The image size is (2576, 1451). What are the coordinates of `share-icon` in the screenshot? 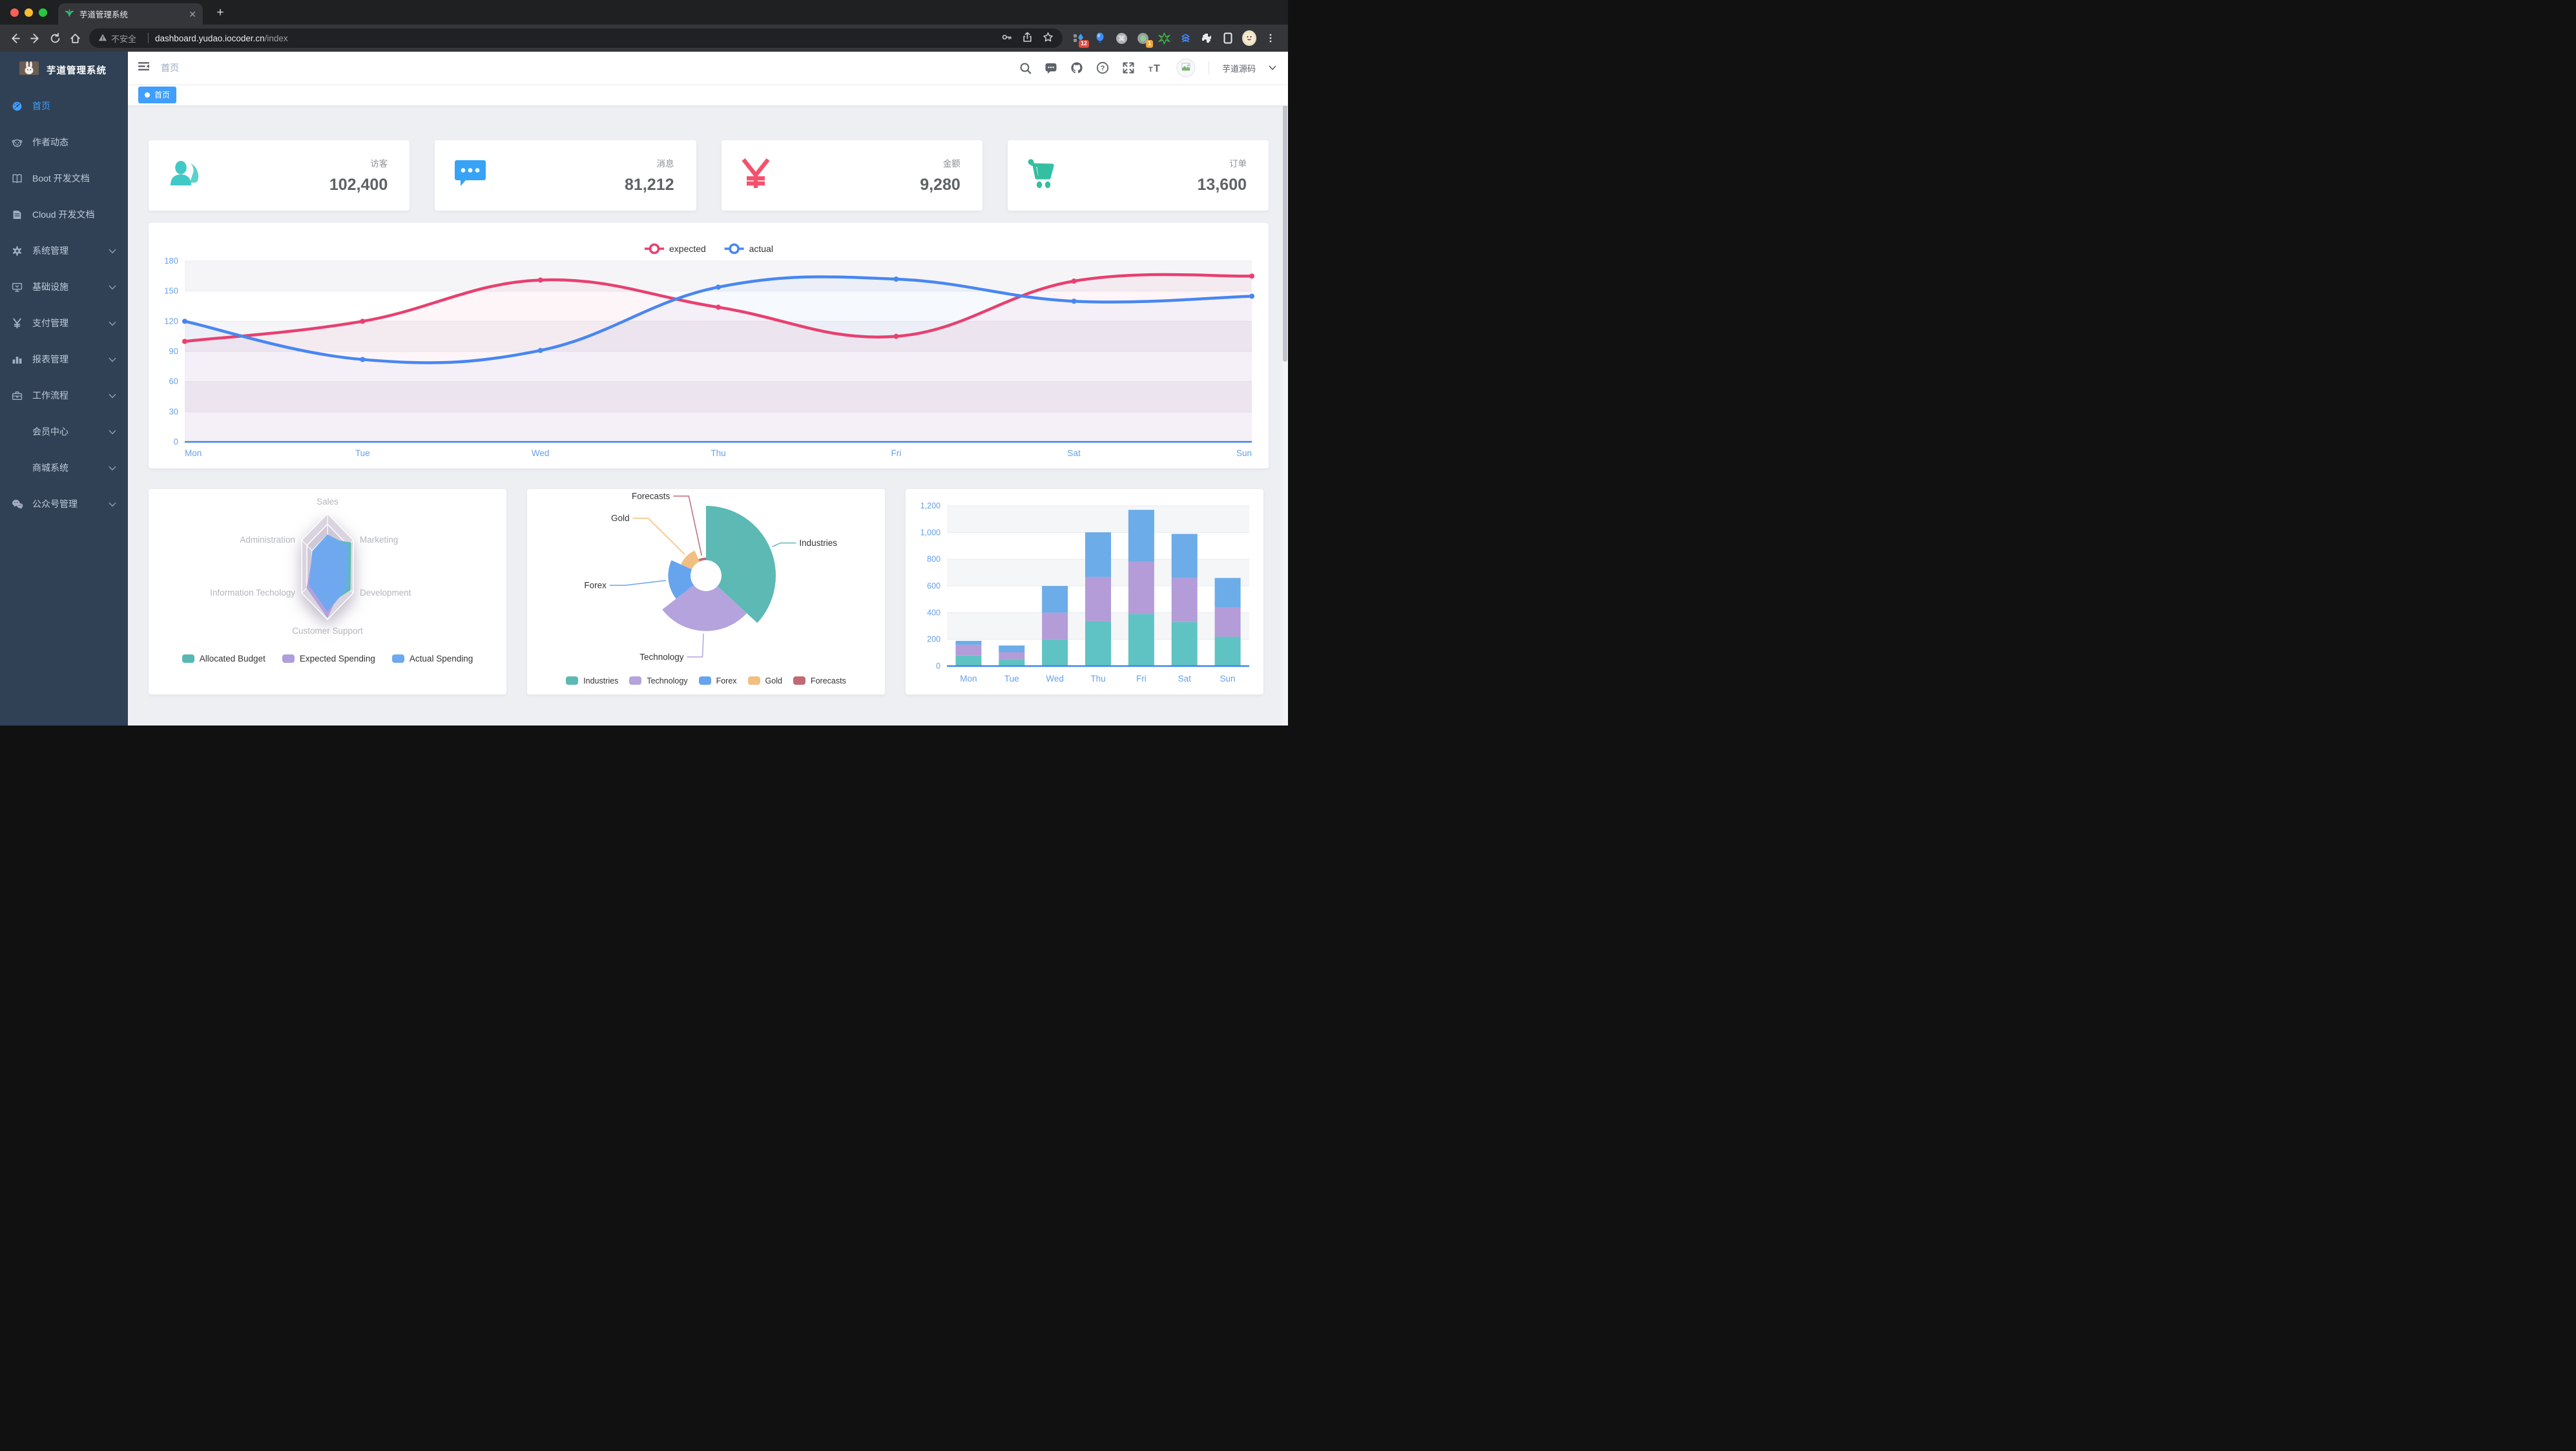 It's located at (1027, 38).